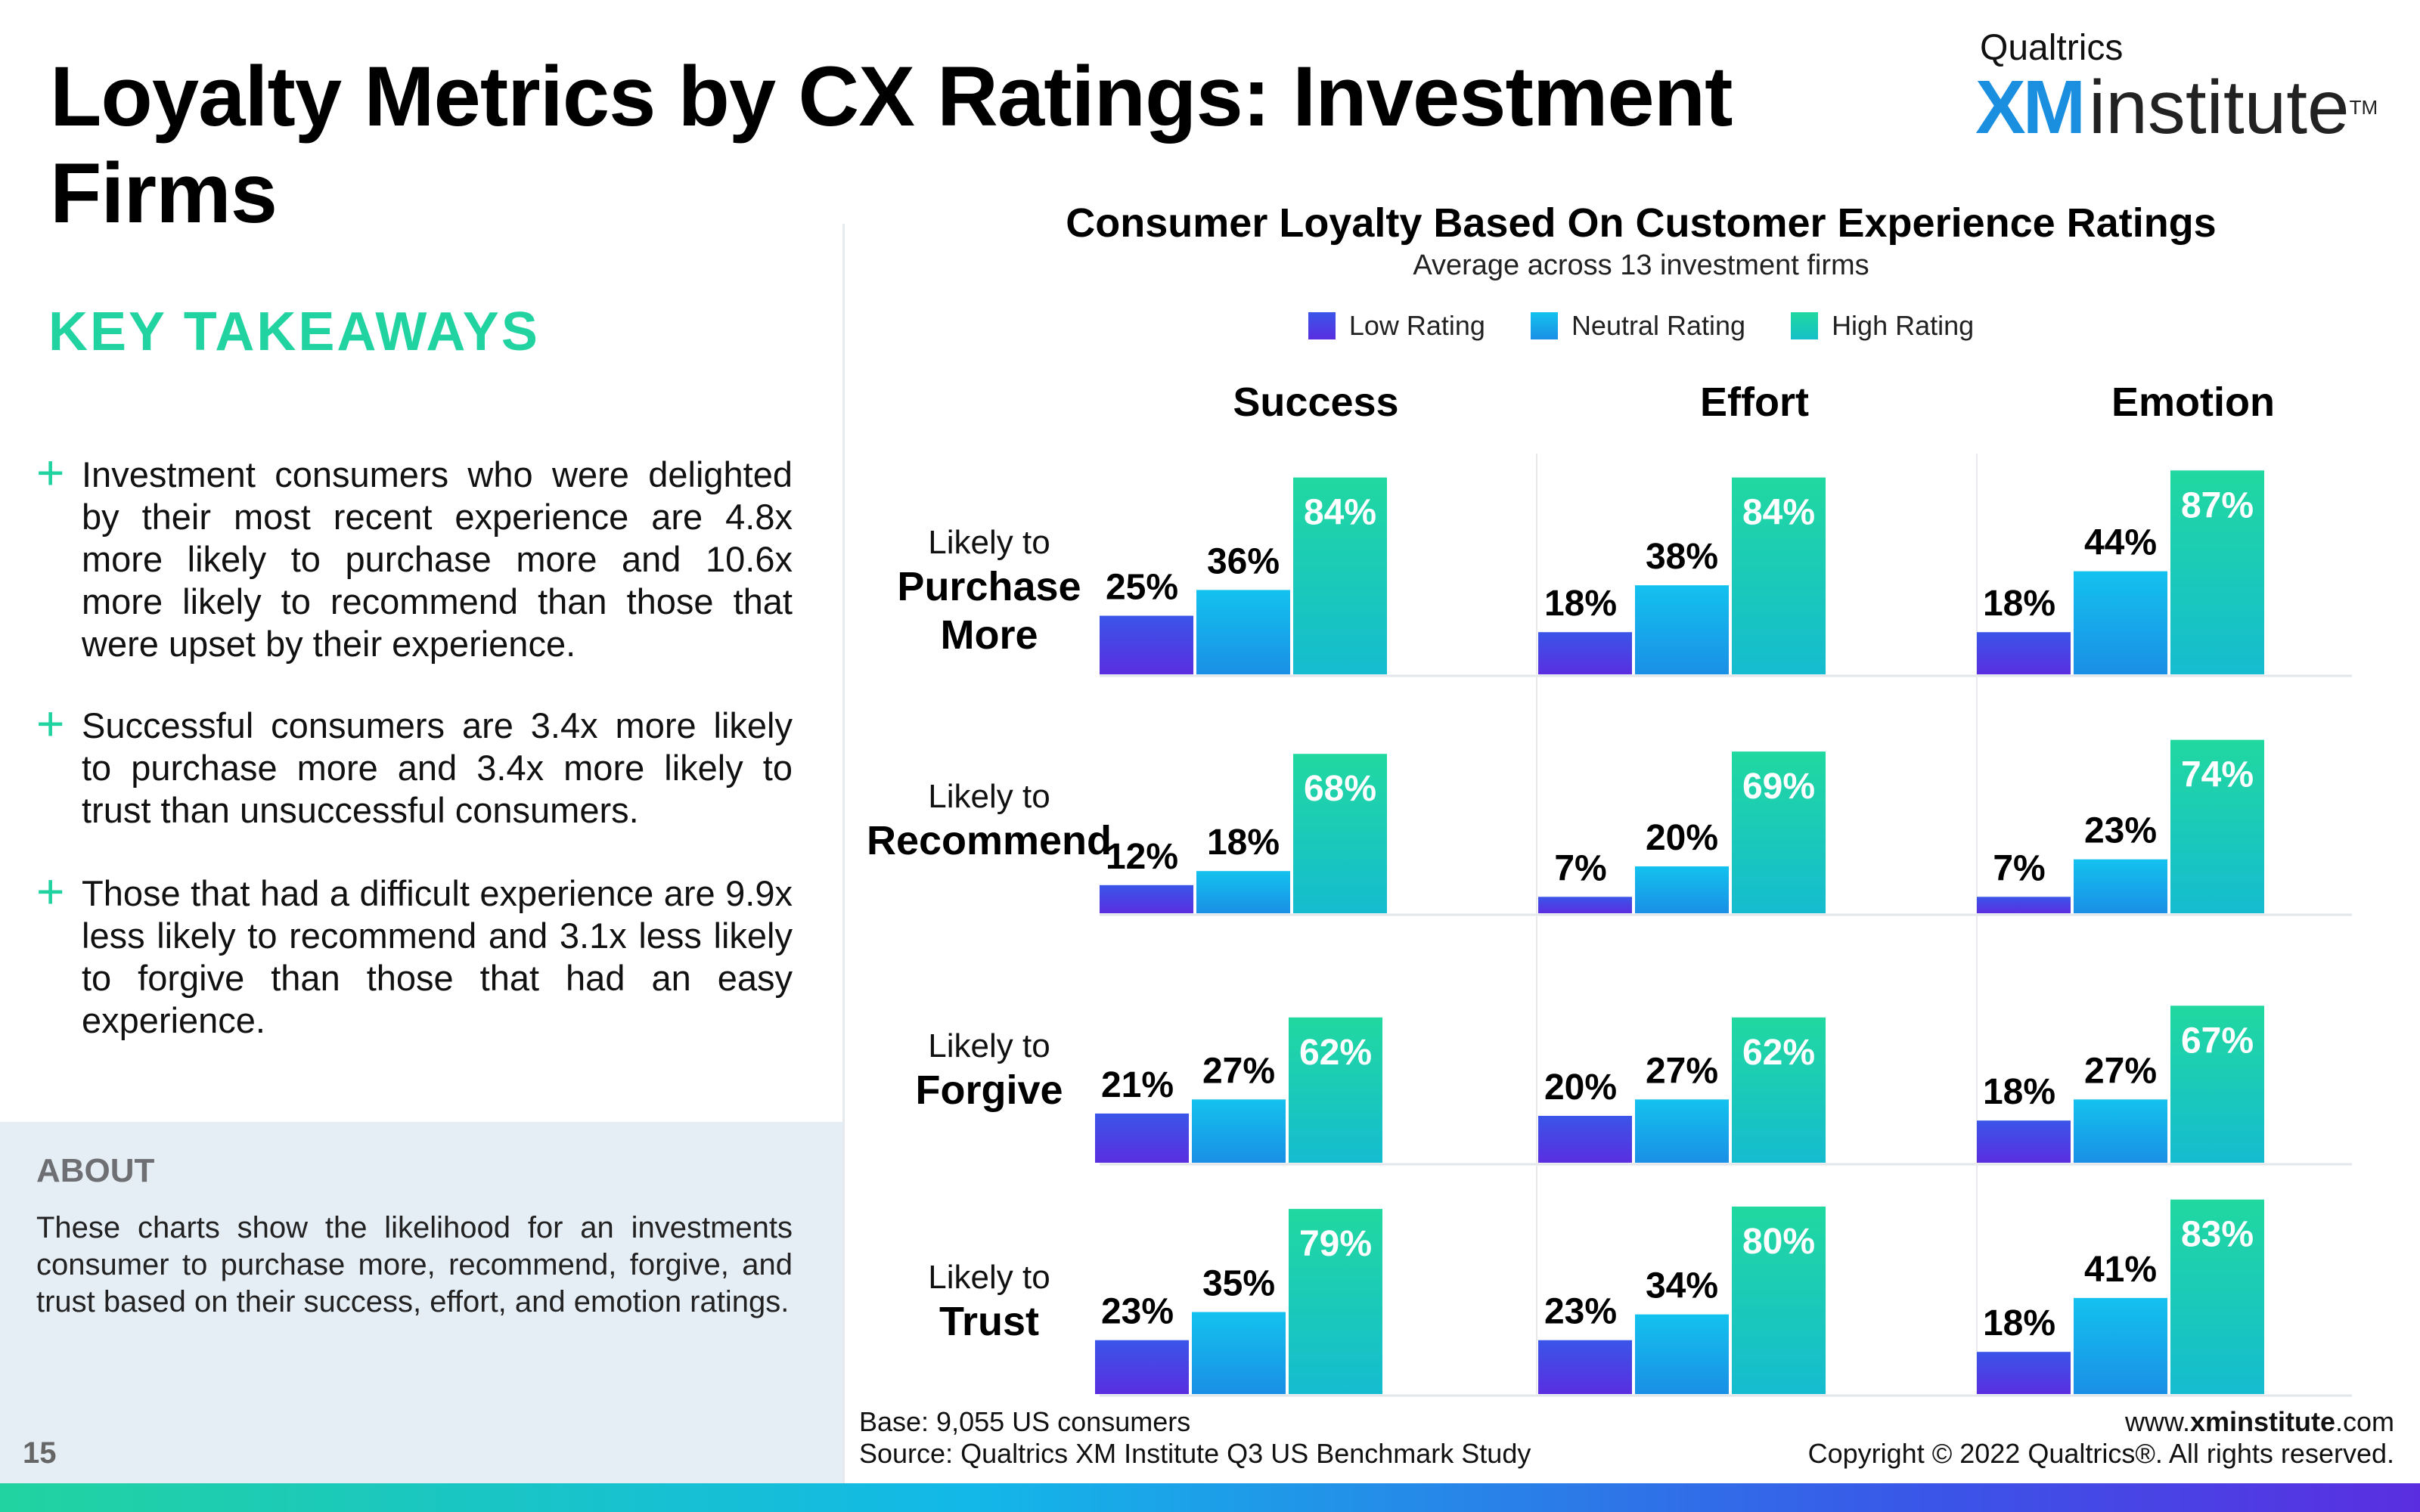  Describe the element at coordinates (2363, 107) in the screenshot. I see `logo-tm: TM` at that location.